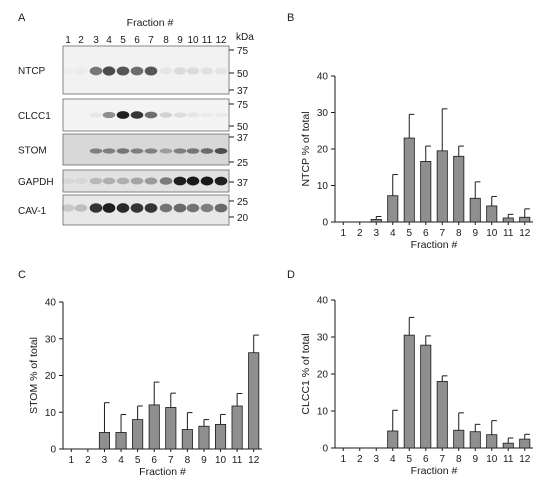 The width and height of the screenshot is (550, 487). I want to click on lane-number: 1, so click(68, 40).